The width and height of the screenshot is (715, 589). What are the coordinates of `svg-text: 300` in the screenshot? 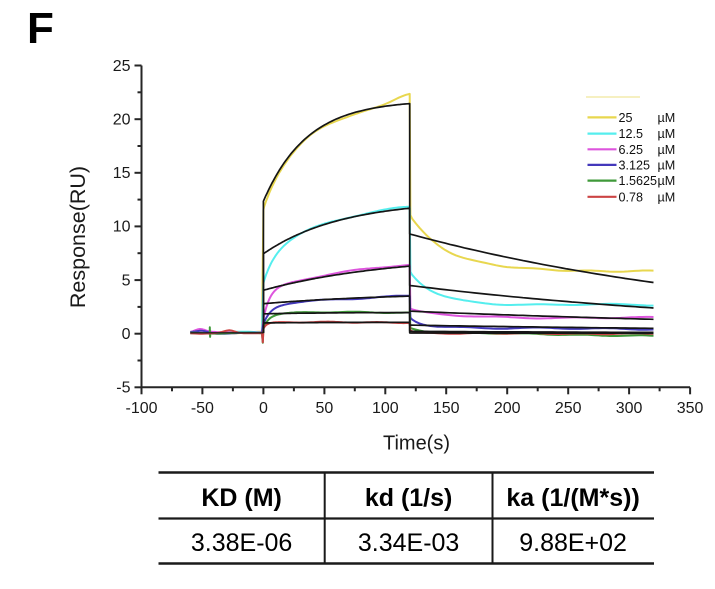 It's located at (629, 408).